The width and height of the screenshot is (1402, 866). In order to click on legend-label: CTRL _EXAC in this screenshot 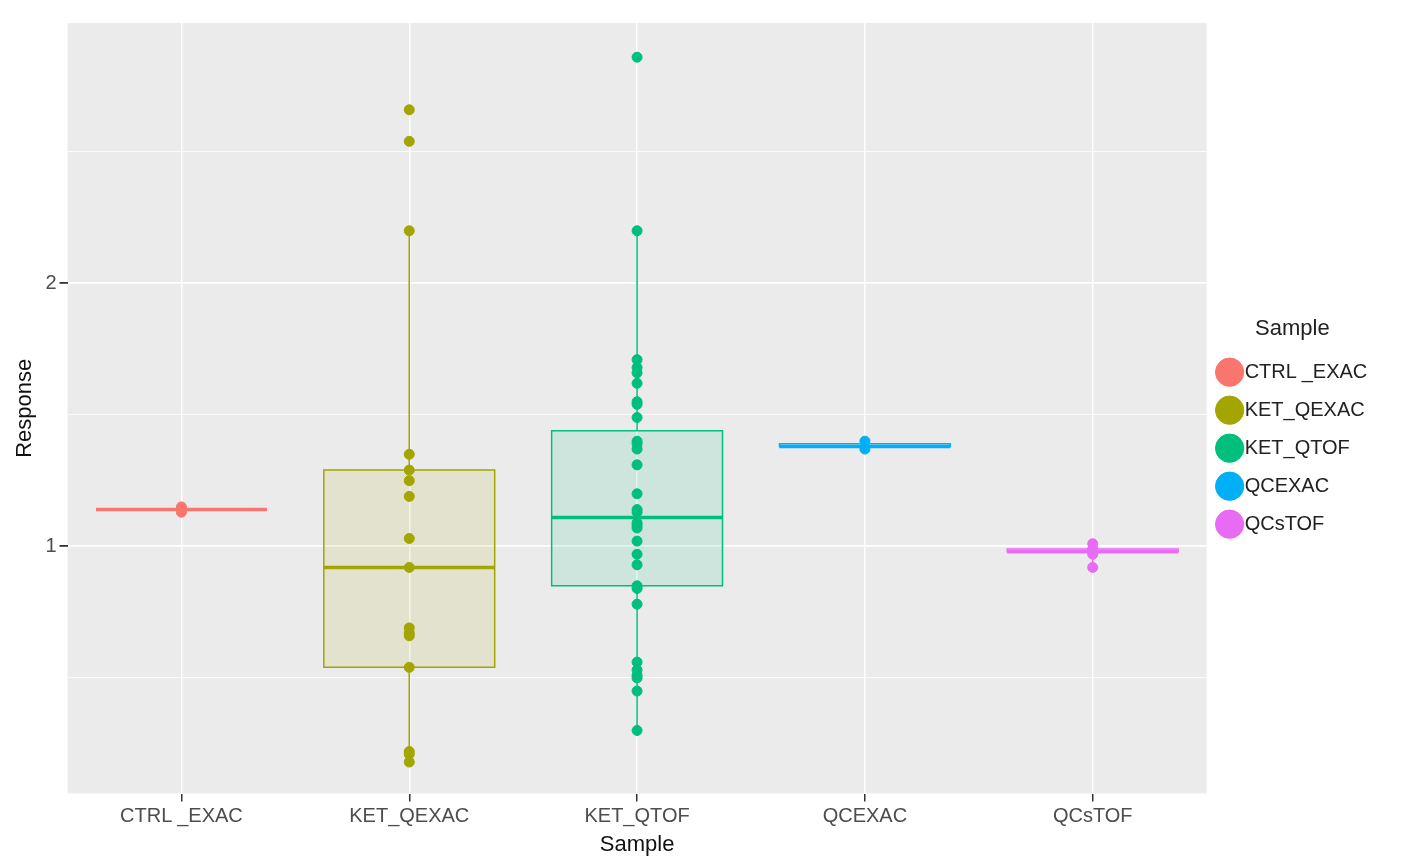, I will do `click(1306, 371)`.